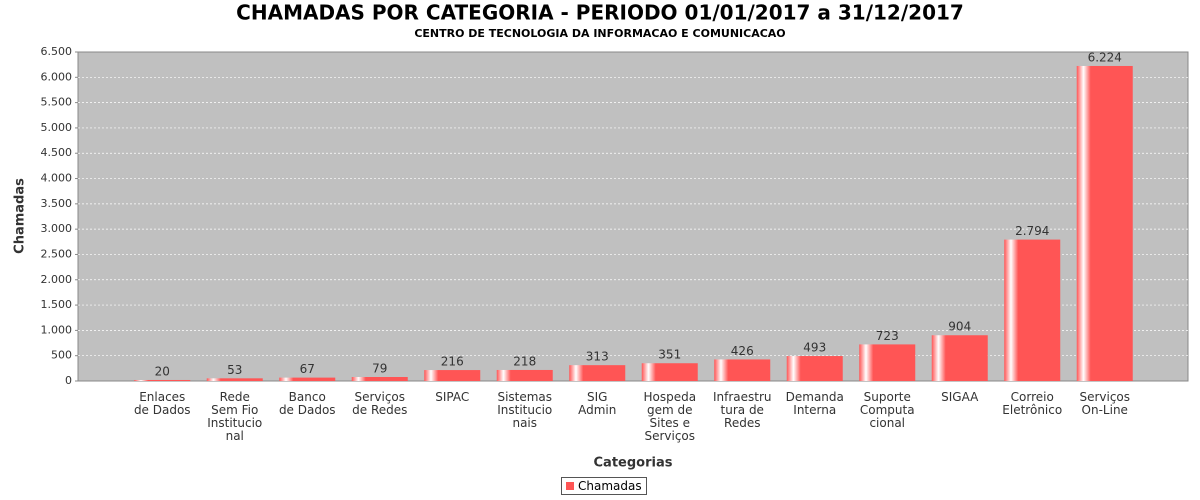  What do you see at coordinates (379, 369) in the screenshot?
I see `data-label: 79` at bounding box center [379, 369].